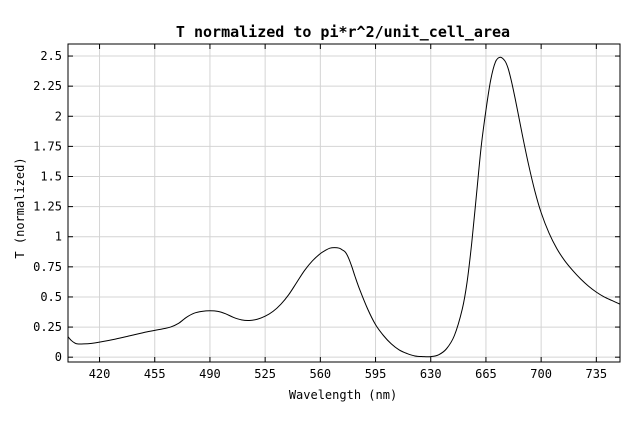 The width and height of the screenshot is (640, 422). Describe the element at coordinates (541, 374) in the screenshot. I see `x-tick-label: 700` at that location.